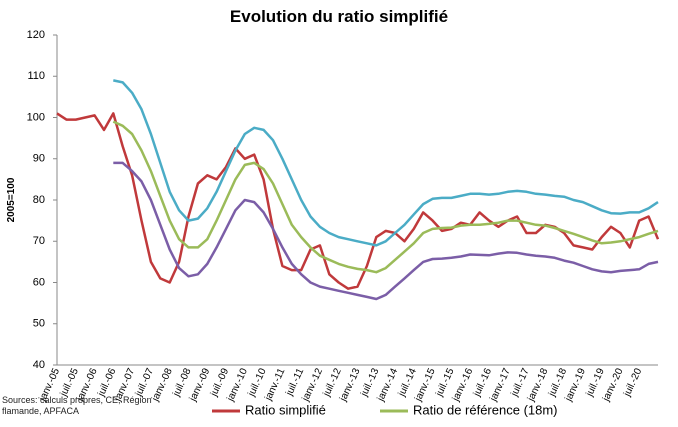 The image size is (678, 427). What do you see at coordinates (39, 200) in the screenshot?
I see `y-tick-label: 80` at bounding box center [39, 200].